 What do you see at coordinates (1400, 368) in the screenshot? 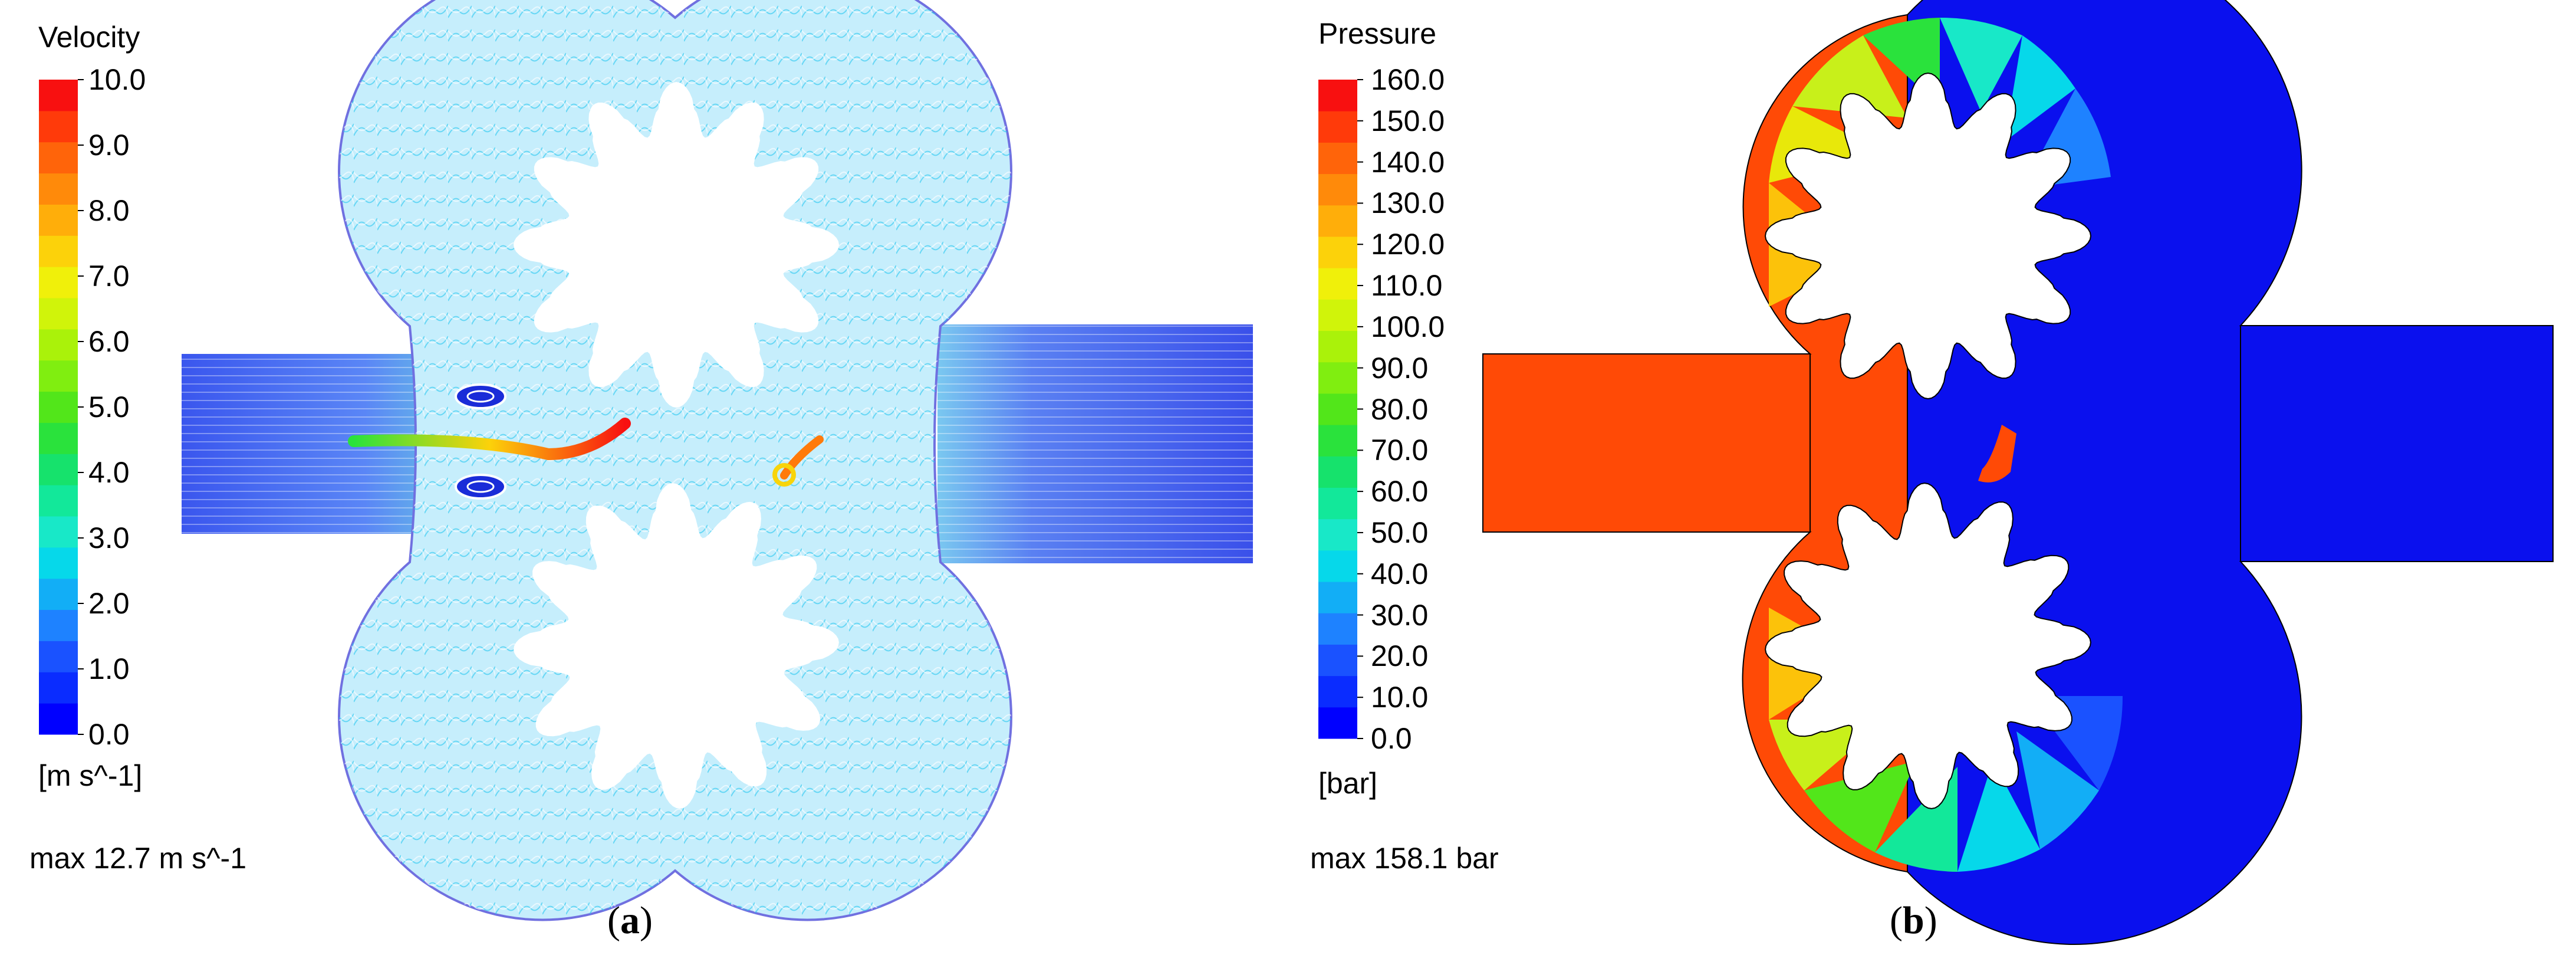
I see `legend-tick-label: 90.0` at bounding box center [1400, 368].